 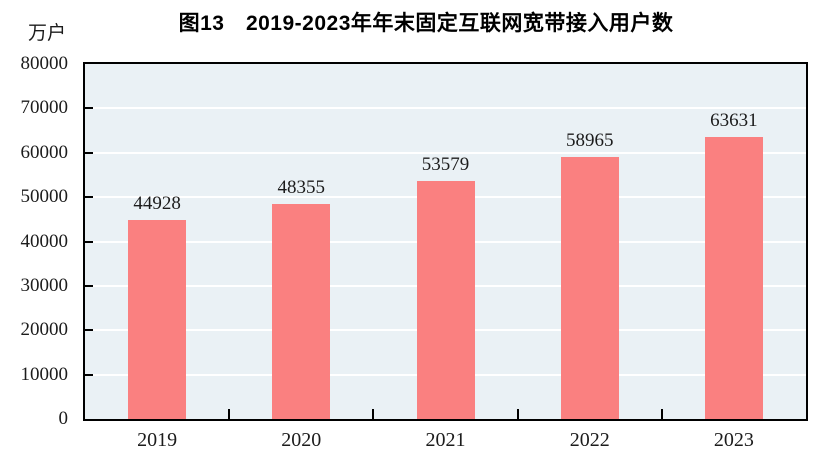 I want to click on bar-value-label-2023: 63631, so click(x=734, y=120).